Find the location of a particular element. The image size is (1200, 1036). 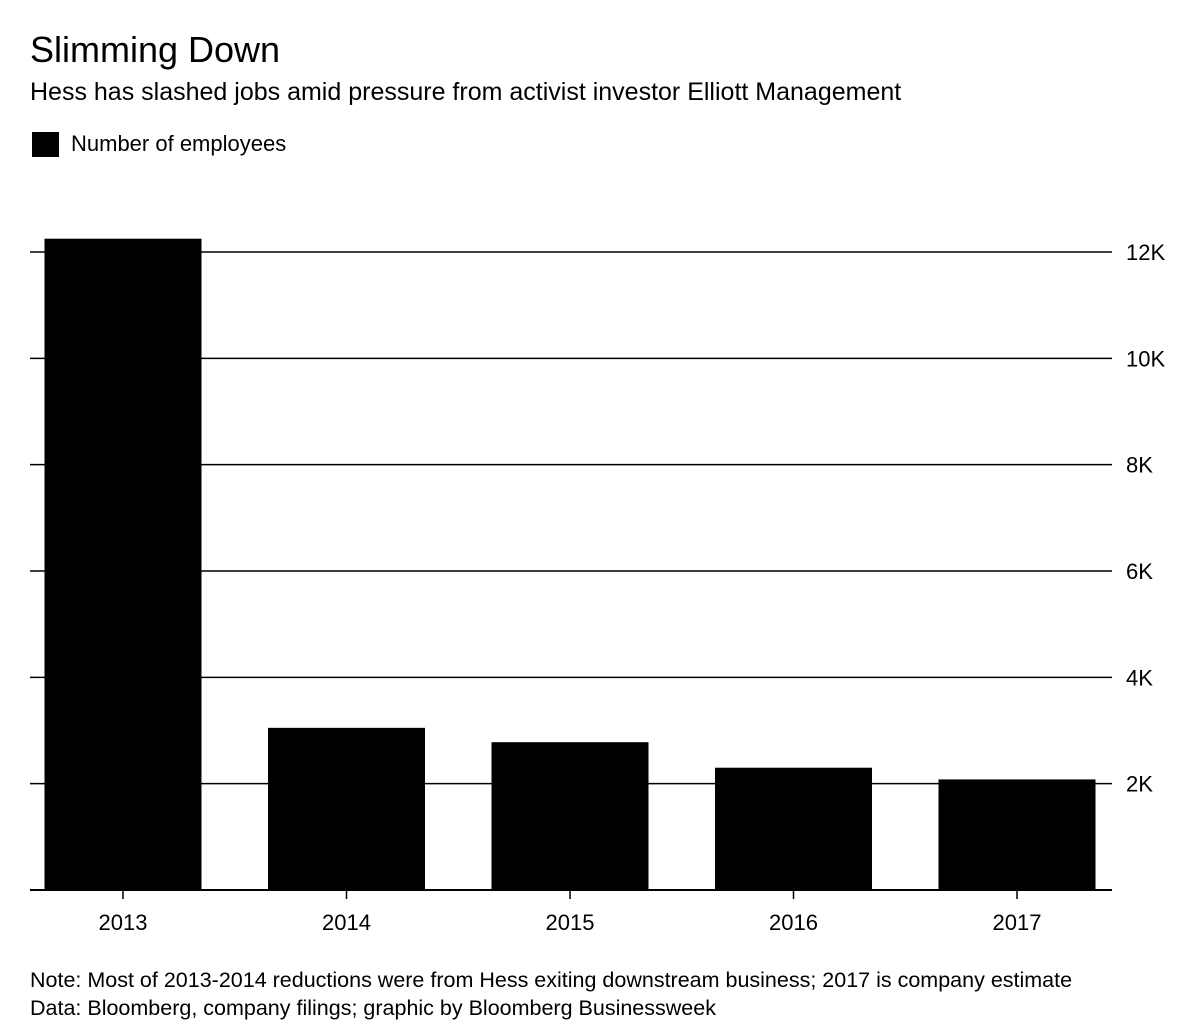

x-tick-label: 2017 is located at coordinates (1017, 922).